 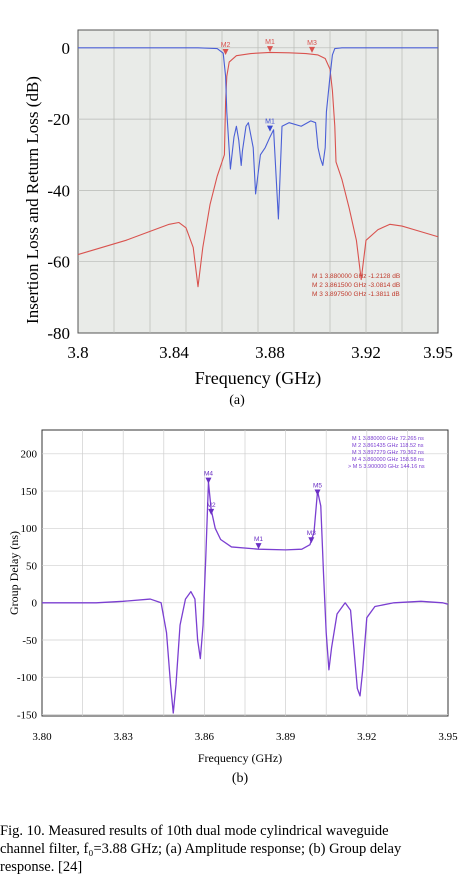 I want to click on marker-table-a-row: M 1 3.880000 GHz -1.2128 dB, so click(x=356, y=276).